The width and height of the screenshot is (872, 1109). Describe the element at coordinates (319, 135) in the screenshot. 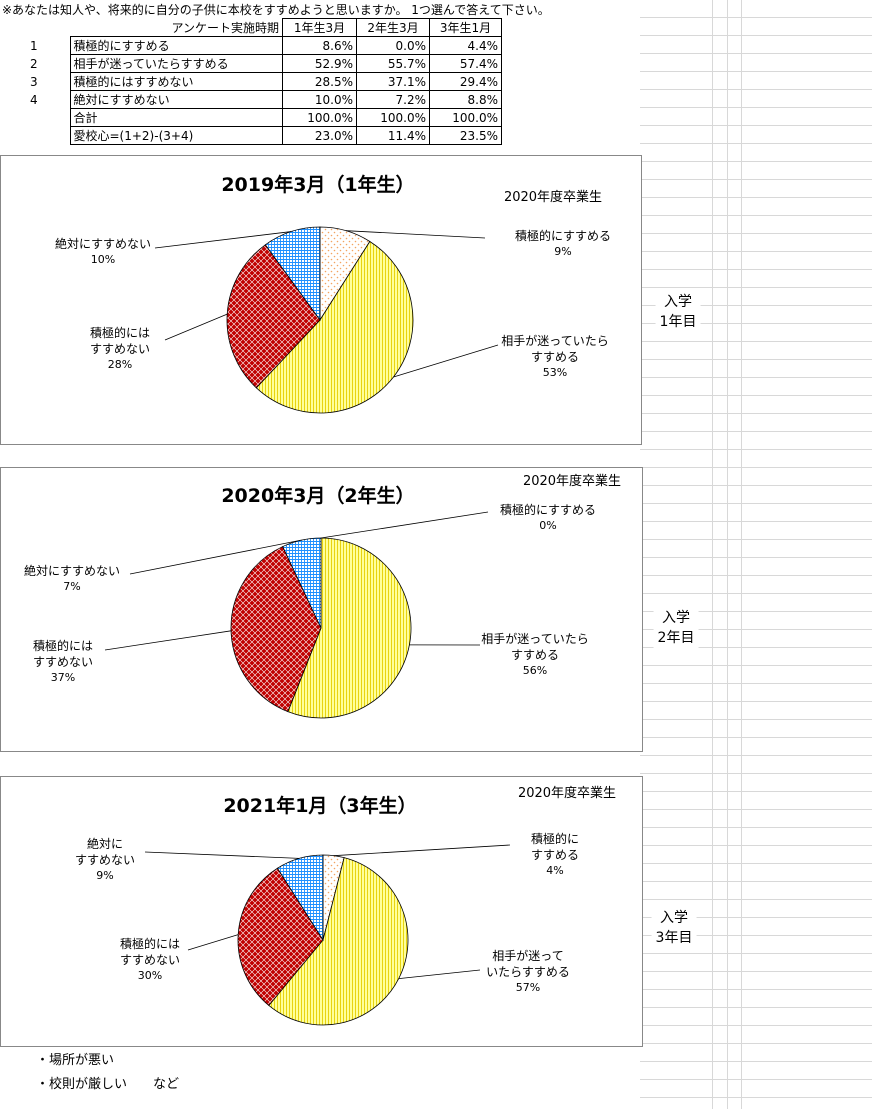

I see `cell-value: 23.0%` at that location.